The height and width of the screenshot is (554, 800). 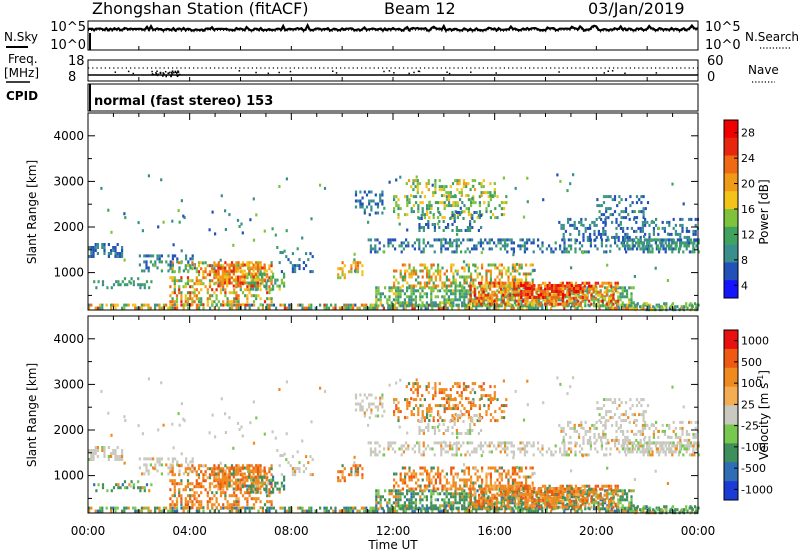 What do you see at coordinates (731, 218) in the screenshot?
I see `power-colorbar-segment` at bounding box center [731, 218].